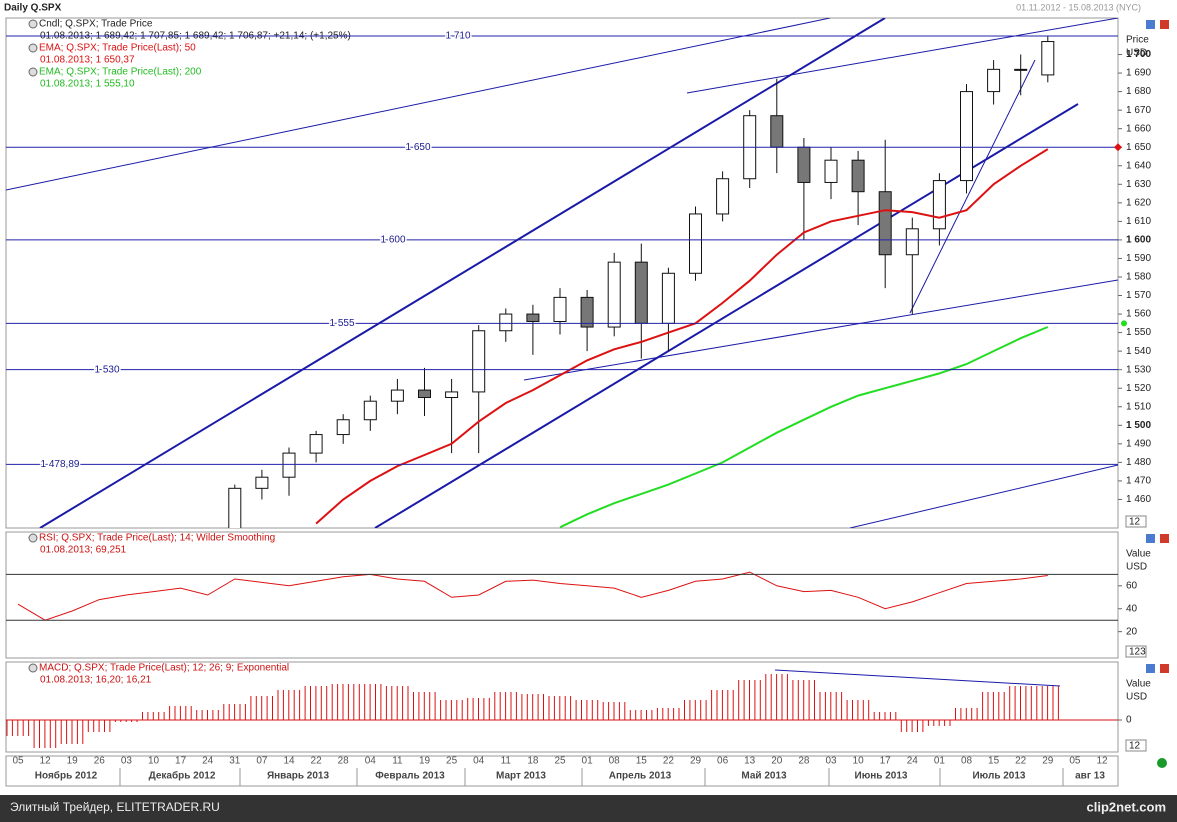  What do you see at coordinates (298, 776) in the screenshot?
I see `month-label: Январь 2013` at bounding box center [298, 776].